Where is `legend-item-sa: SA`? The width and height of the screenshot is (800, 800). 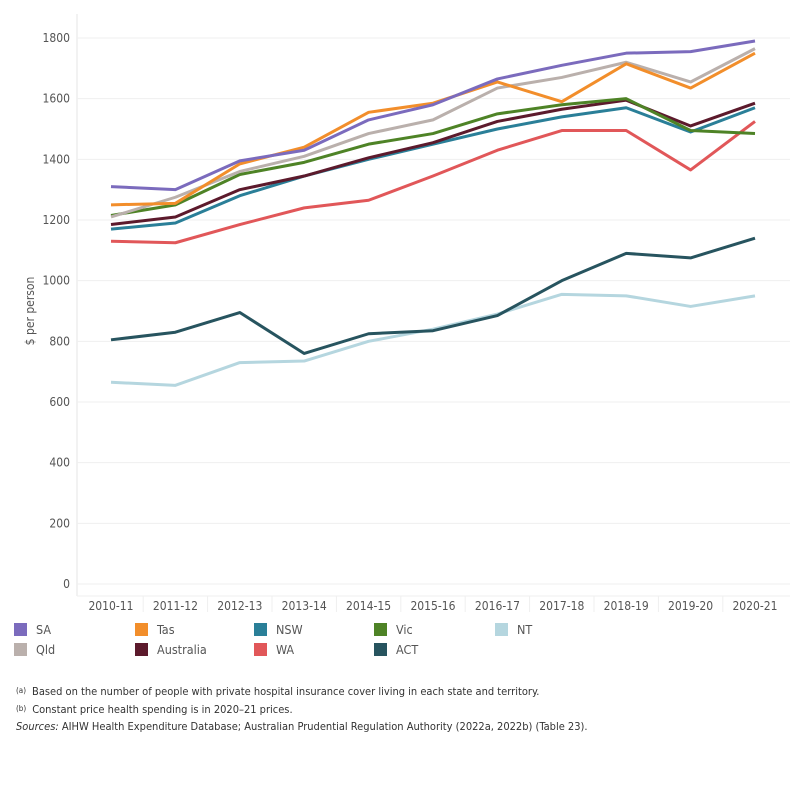 legend-item-sa: SA is located at coordinates (32, 629).